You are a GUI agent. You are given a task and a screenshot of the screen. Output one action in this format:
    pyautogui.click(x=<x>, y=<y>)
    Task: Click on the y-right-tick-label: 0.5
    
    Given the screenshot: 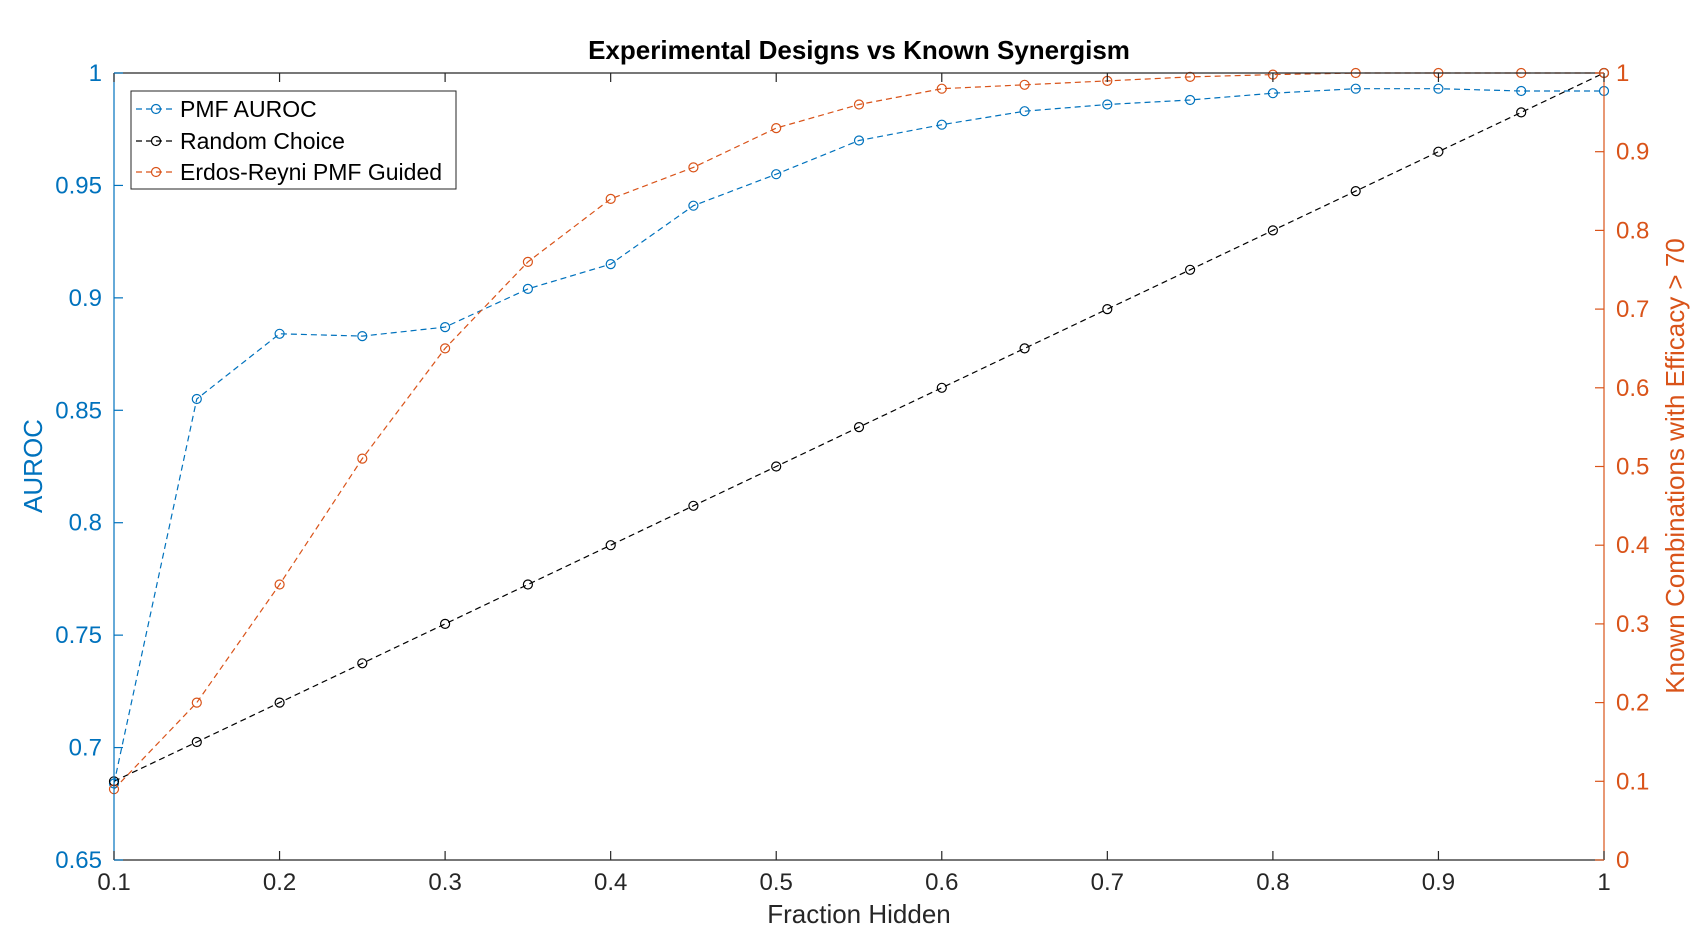 What is the action you would take?
    pyautogui.click(x=1632, y=467)
    